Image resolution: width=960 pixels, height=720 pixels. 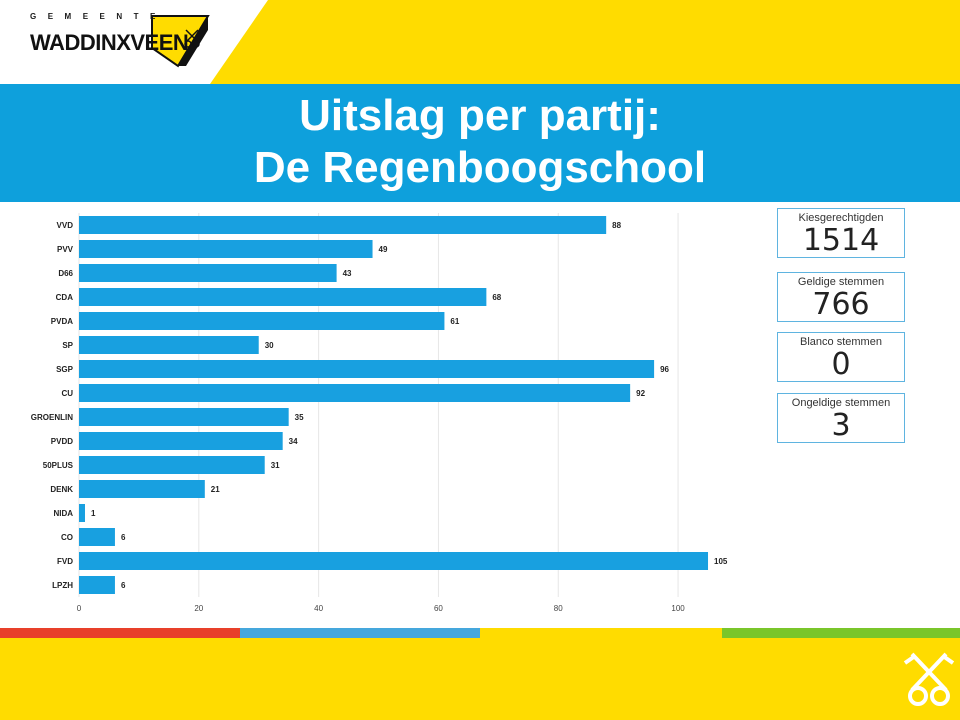 What do you see at coordinates (721, 561) in the screenshot?
I see `data-label: 105` at bounding box center [721, 561].